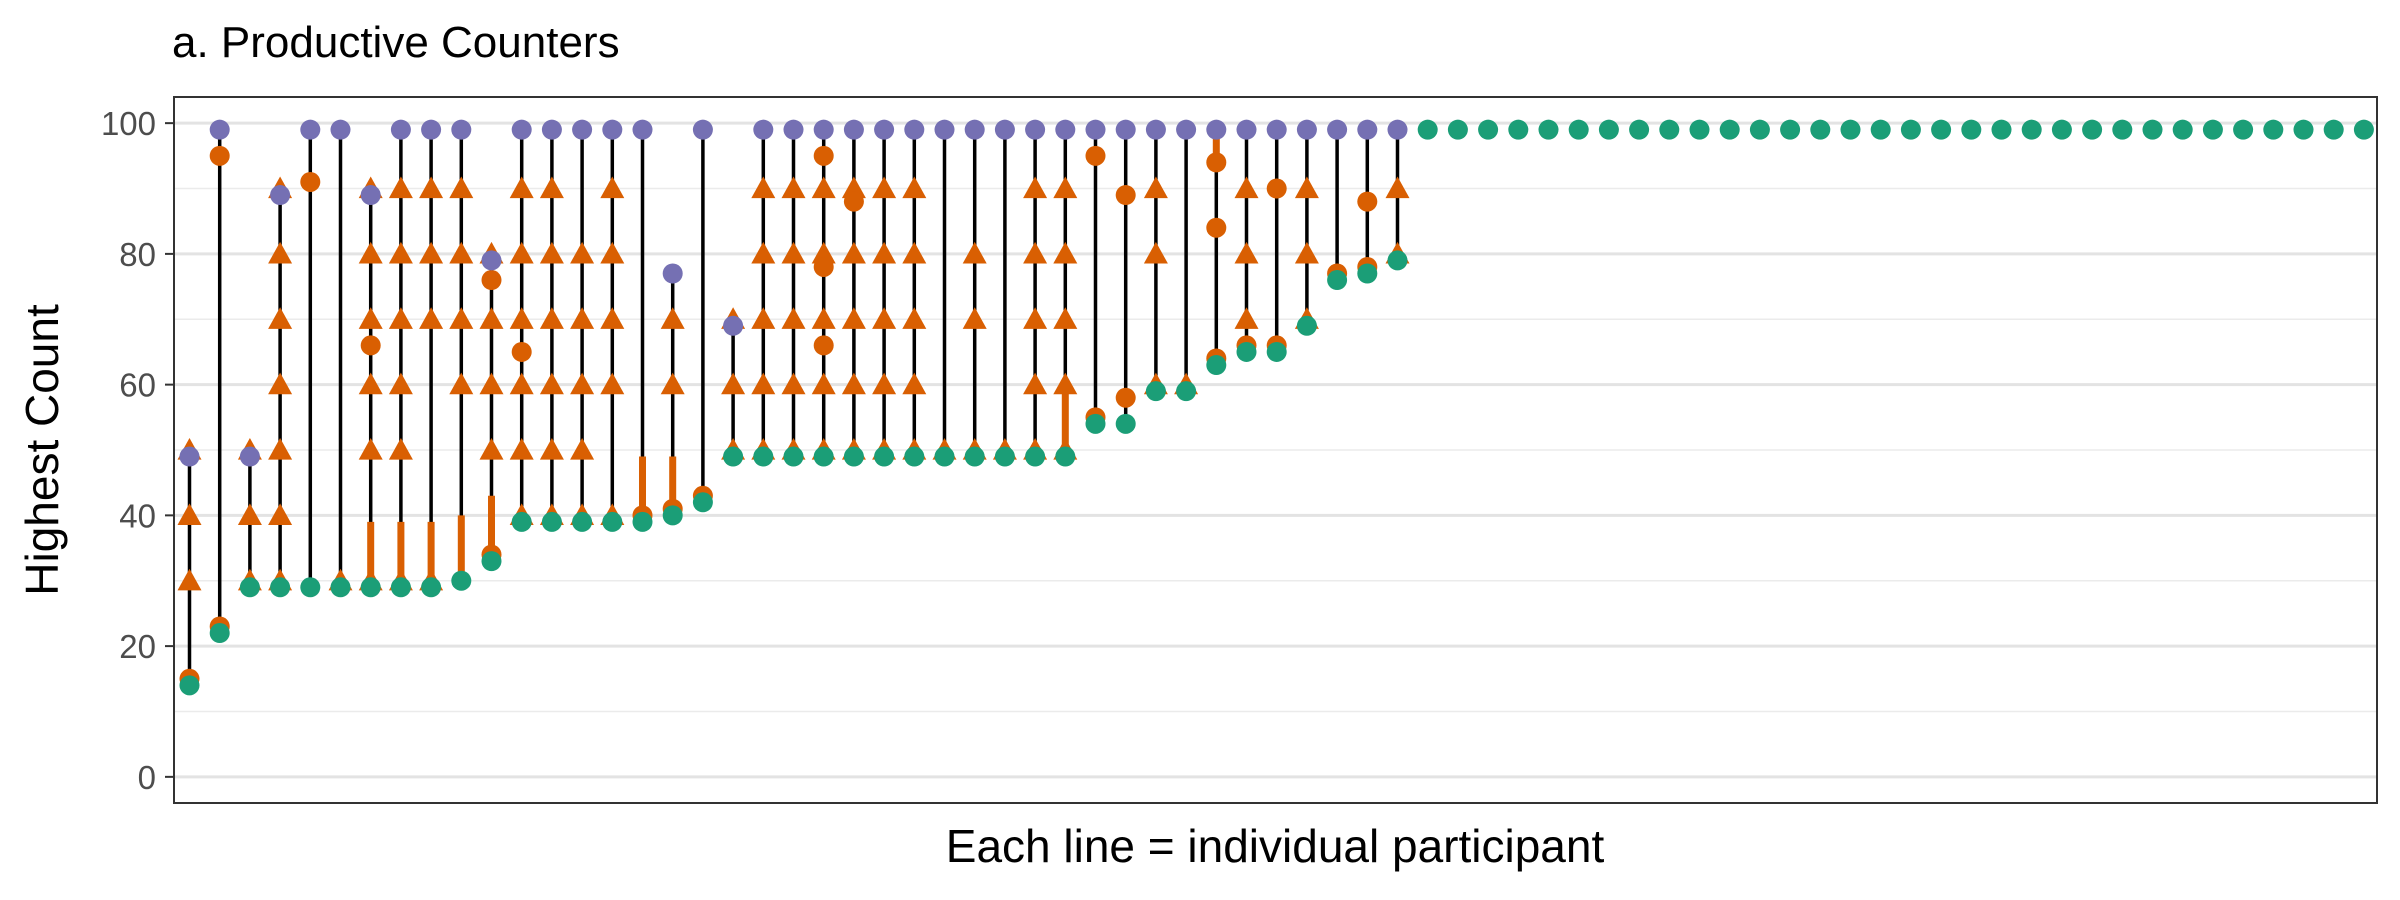 The image size is (2400, 900). I want to click on y-tick-label: 100, so click(128, 123).